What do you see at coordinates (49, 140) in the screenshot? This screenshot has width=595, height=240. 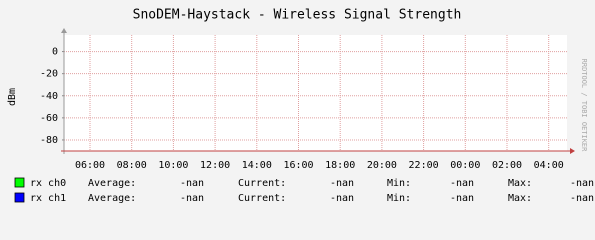 I see `y-tick-label: -80` at bounding box center [49, 140].